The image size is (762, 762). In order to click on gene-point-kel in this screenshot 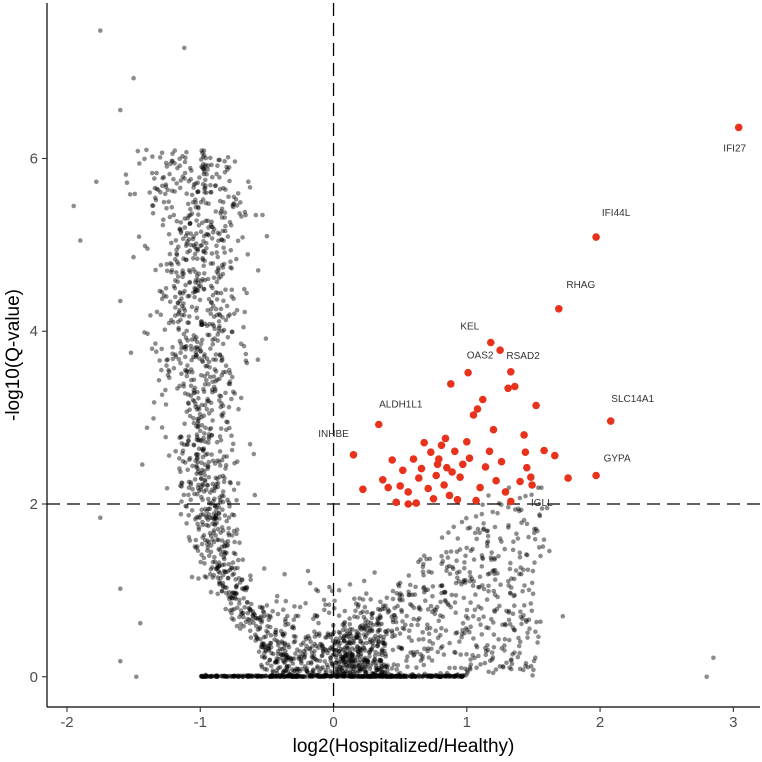, I will do `click(491, 342)`.